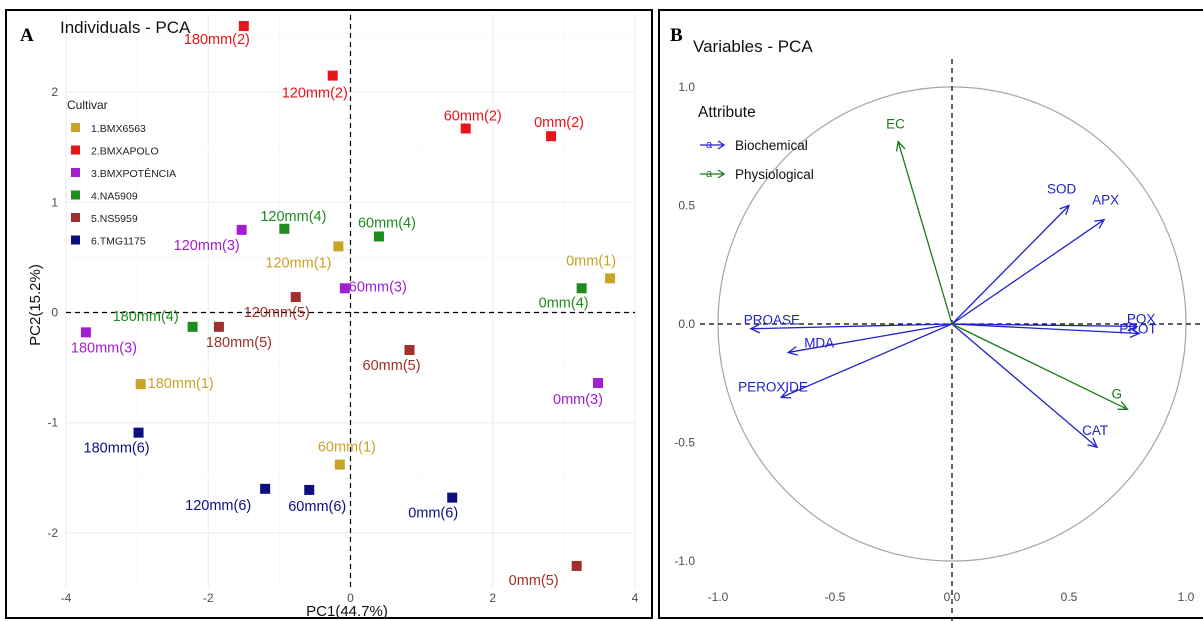  Describe the element at coordinates (378, 287) in the screenshot. I see `point-label-60mm-3: 60mm(3)` at that location.